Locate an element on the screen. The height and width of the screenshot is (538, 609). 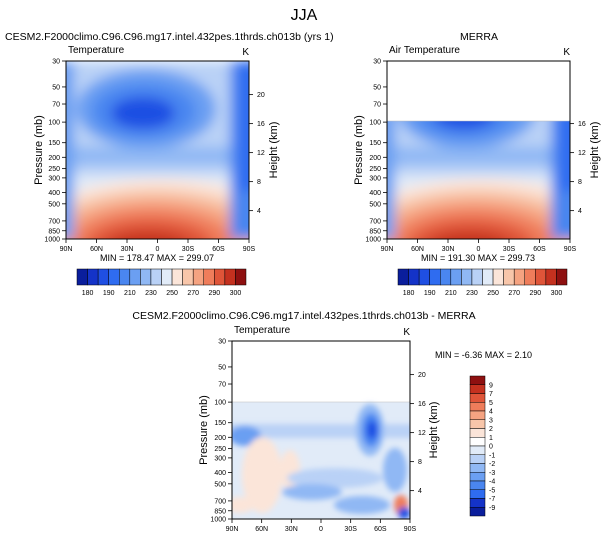
panel-merra-ylabel: Pressure (mb) is located at coordinates (359, 150).